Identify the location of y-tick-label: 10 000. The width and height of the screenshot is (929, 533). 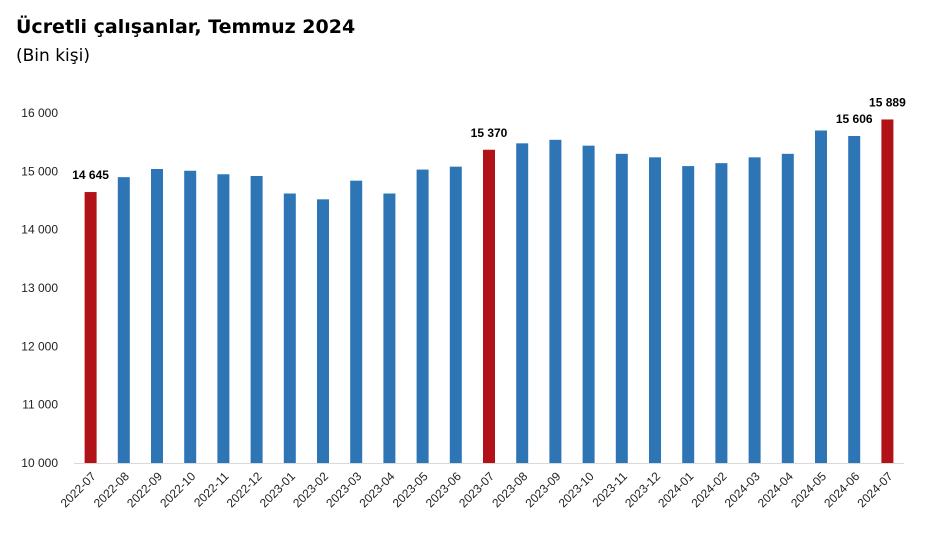
(39, 463).